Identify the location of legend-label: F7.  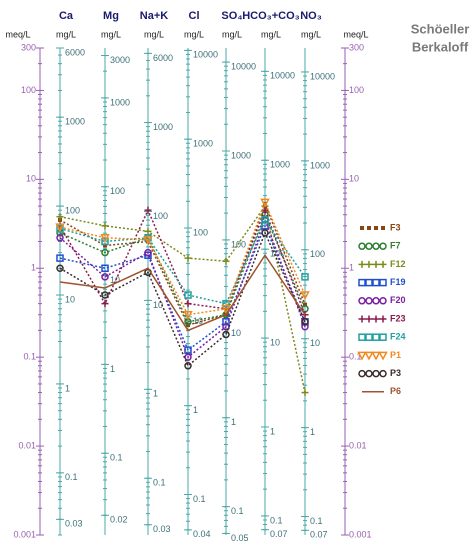
(395, 246).